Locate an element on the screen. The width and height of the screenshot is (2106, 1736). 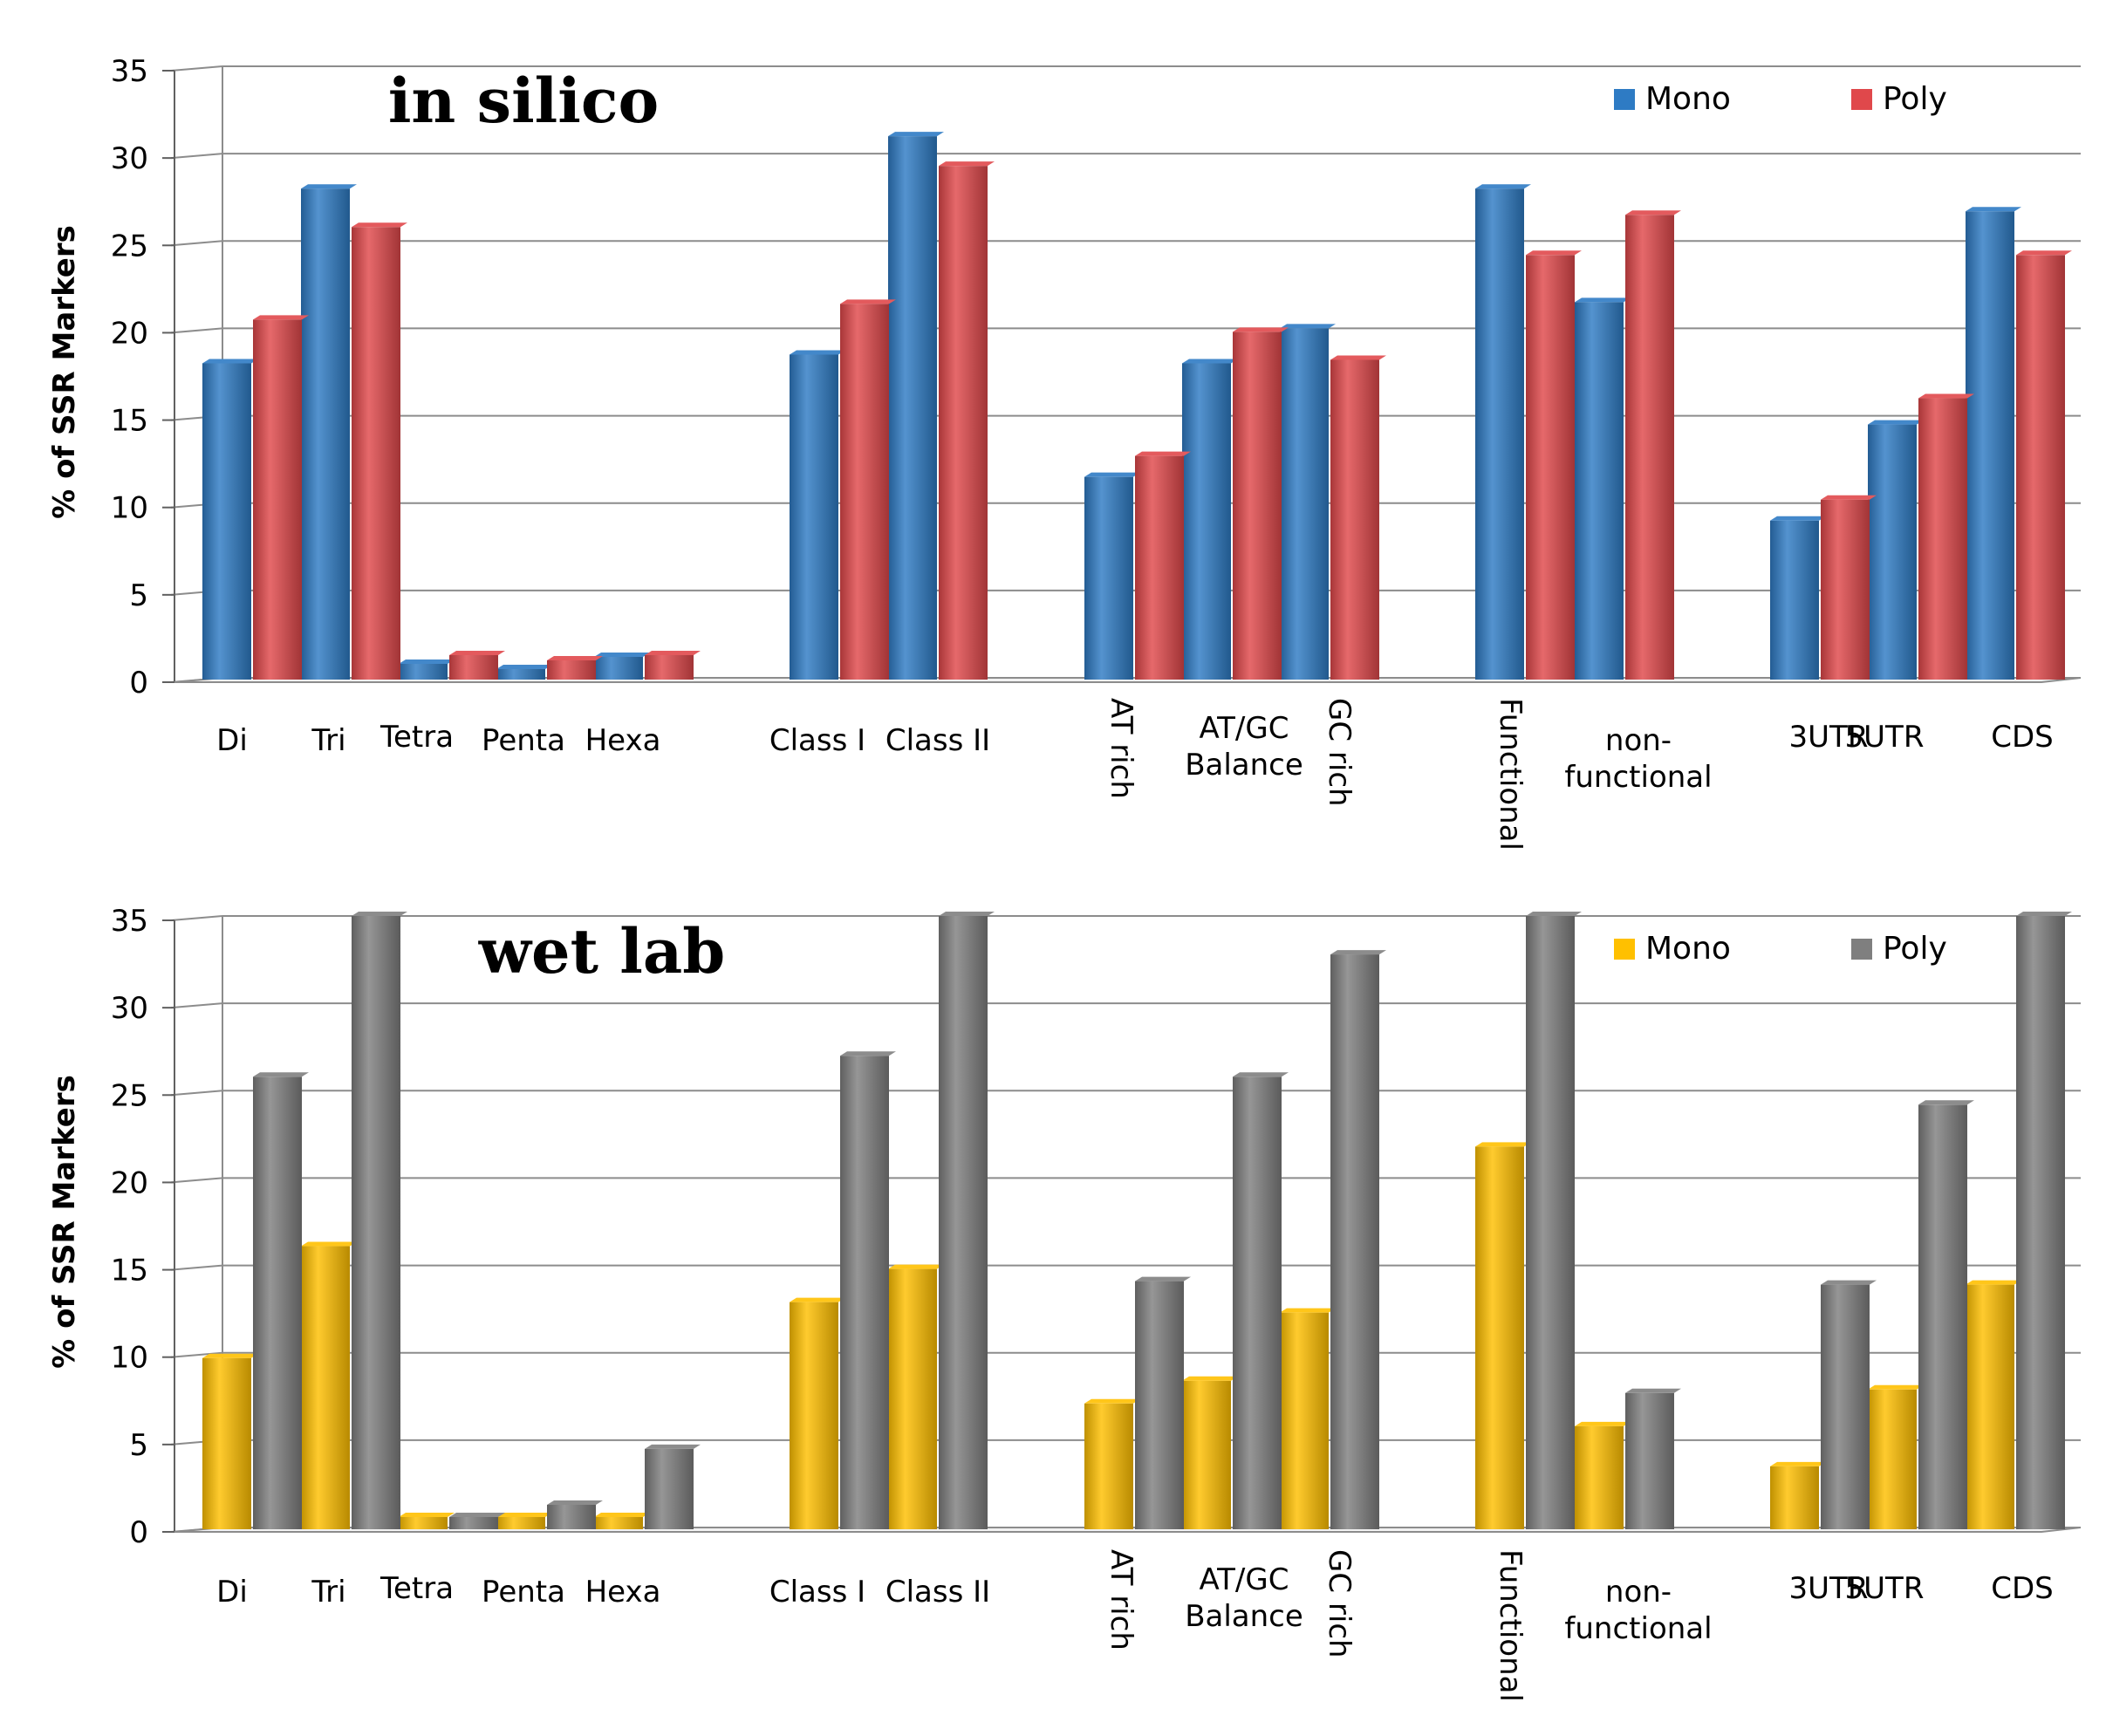
y-tick-label: 25 is located at coordinates (129, 1095).